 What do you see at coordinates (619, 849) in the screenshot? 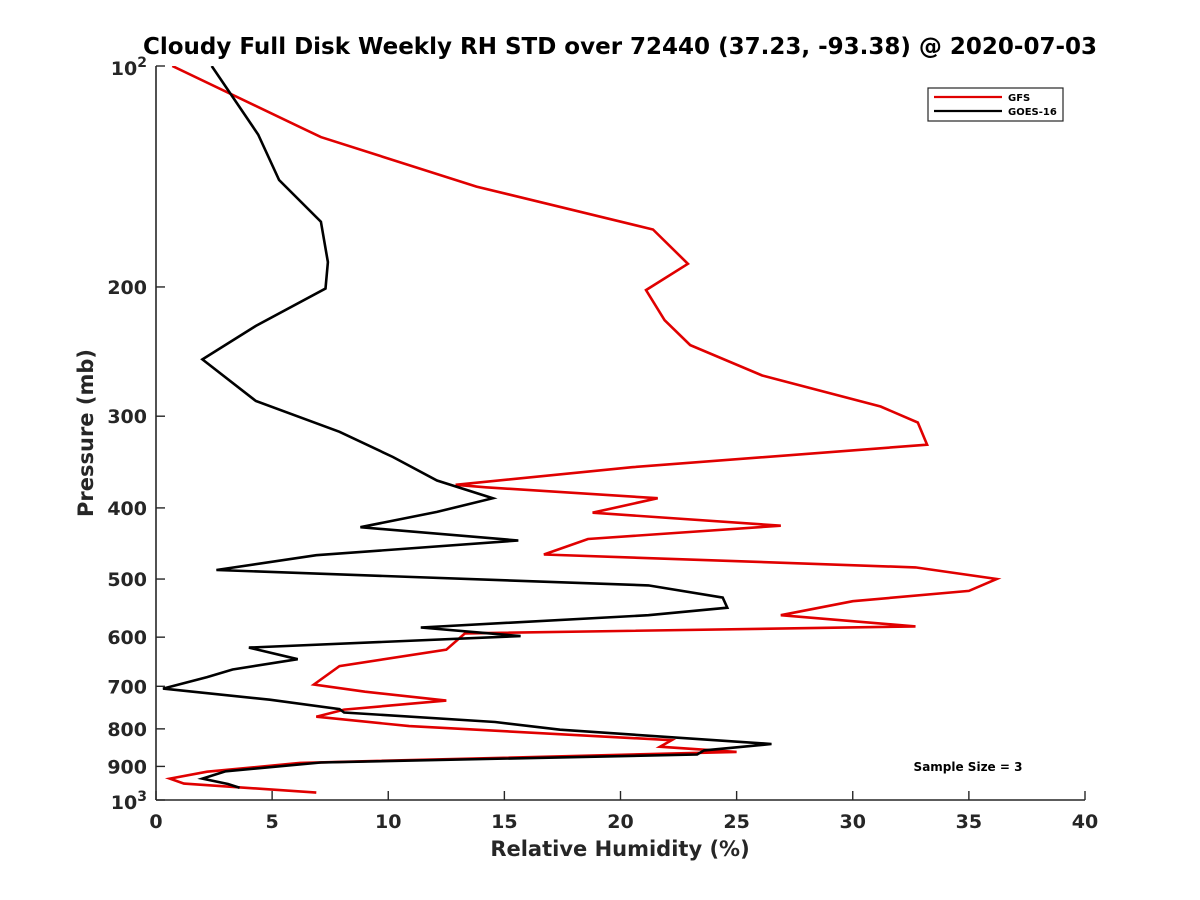
I see `x-axis-label: Relative Humidity (%)` at bounding box center [619, 849].